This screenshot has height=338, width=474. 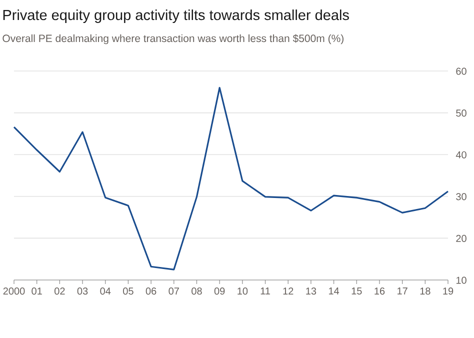 What do you see at coordinates (461, 280) in the screenshot?
I see `y-tick-label: 10` at bounding box center [461, 280].